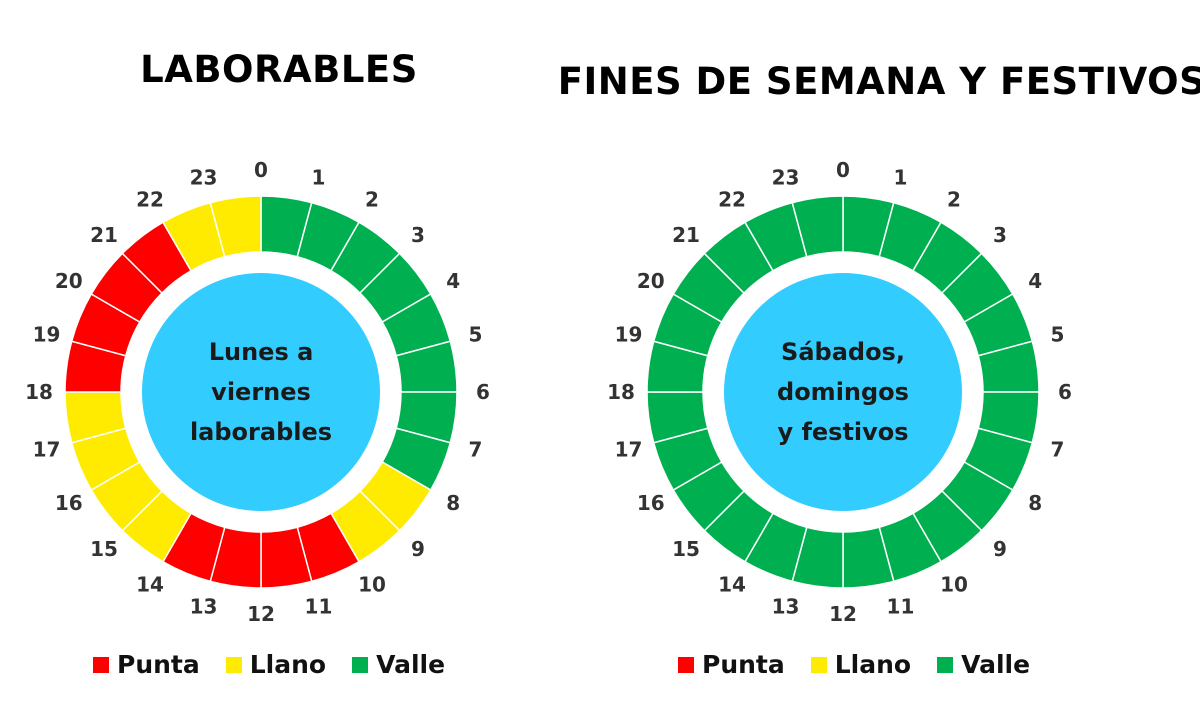 This screenshot has width=1200, height=713. Describe the element at coordinates (279, 69) in the screenshot. I see `panel-title-laborables: LABORABLES` at that location.